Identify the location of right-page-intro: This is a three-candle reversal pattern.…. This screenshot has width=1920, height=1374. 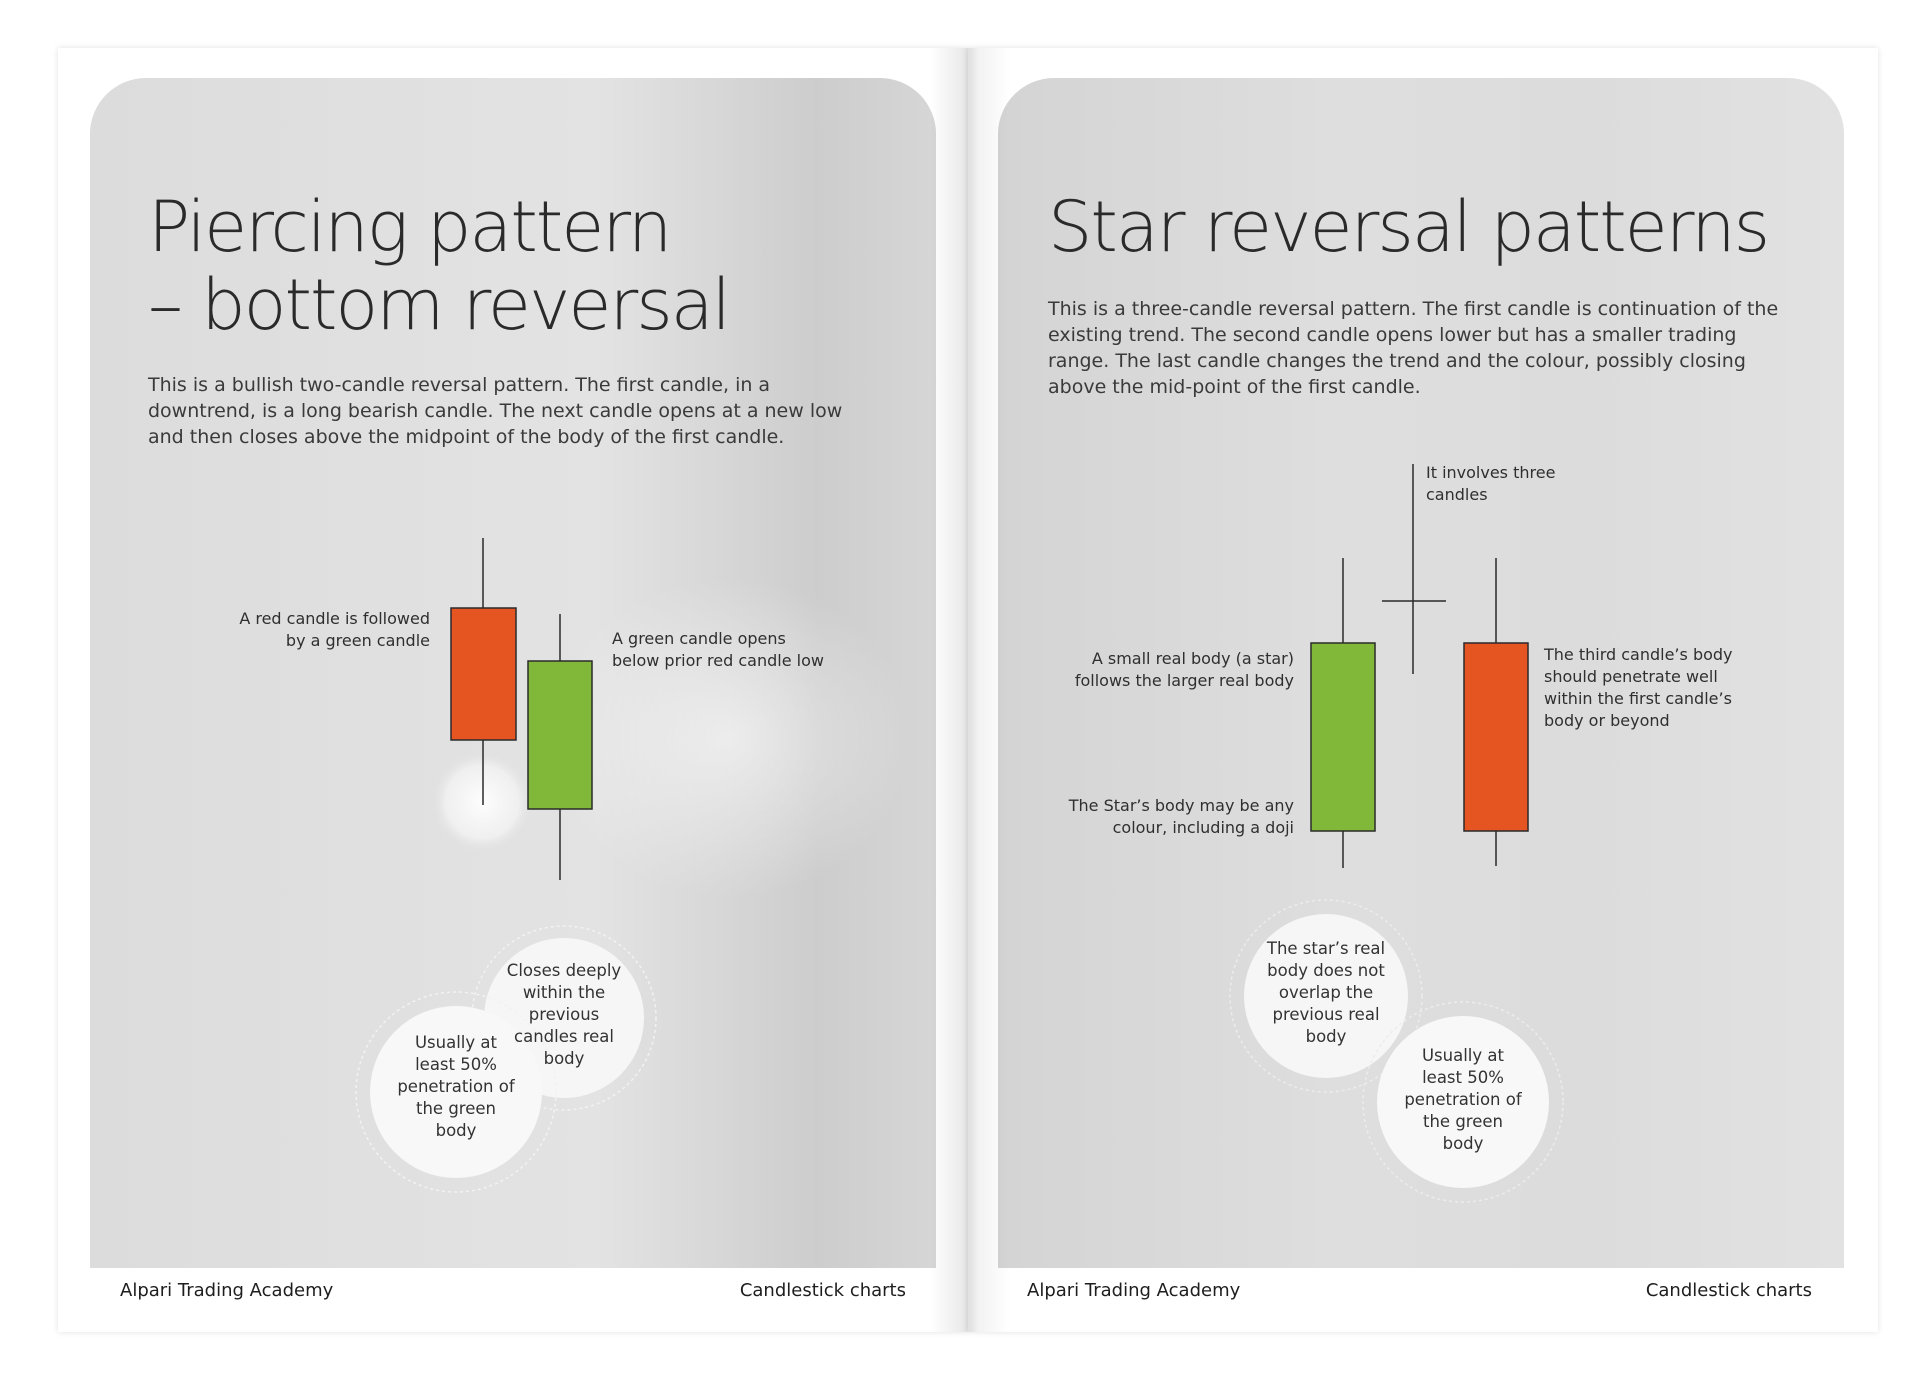
(1413, 348).